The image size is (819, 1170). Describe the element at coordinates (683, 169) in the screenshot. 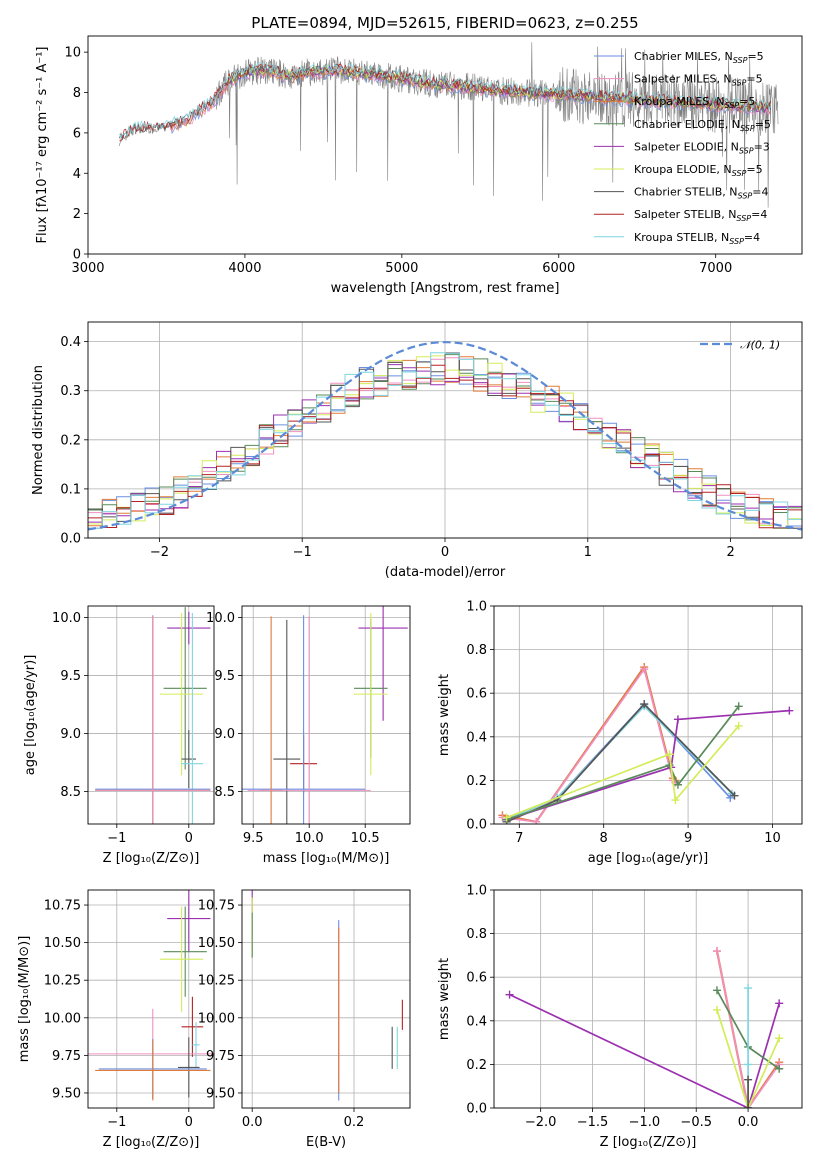

I see `legend-label-name: Kroupa ELODIE, N` at that location.